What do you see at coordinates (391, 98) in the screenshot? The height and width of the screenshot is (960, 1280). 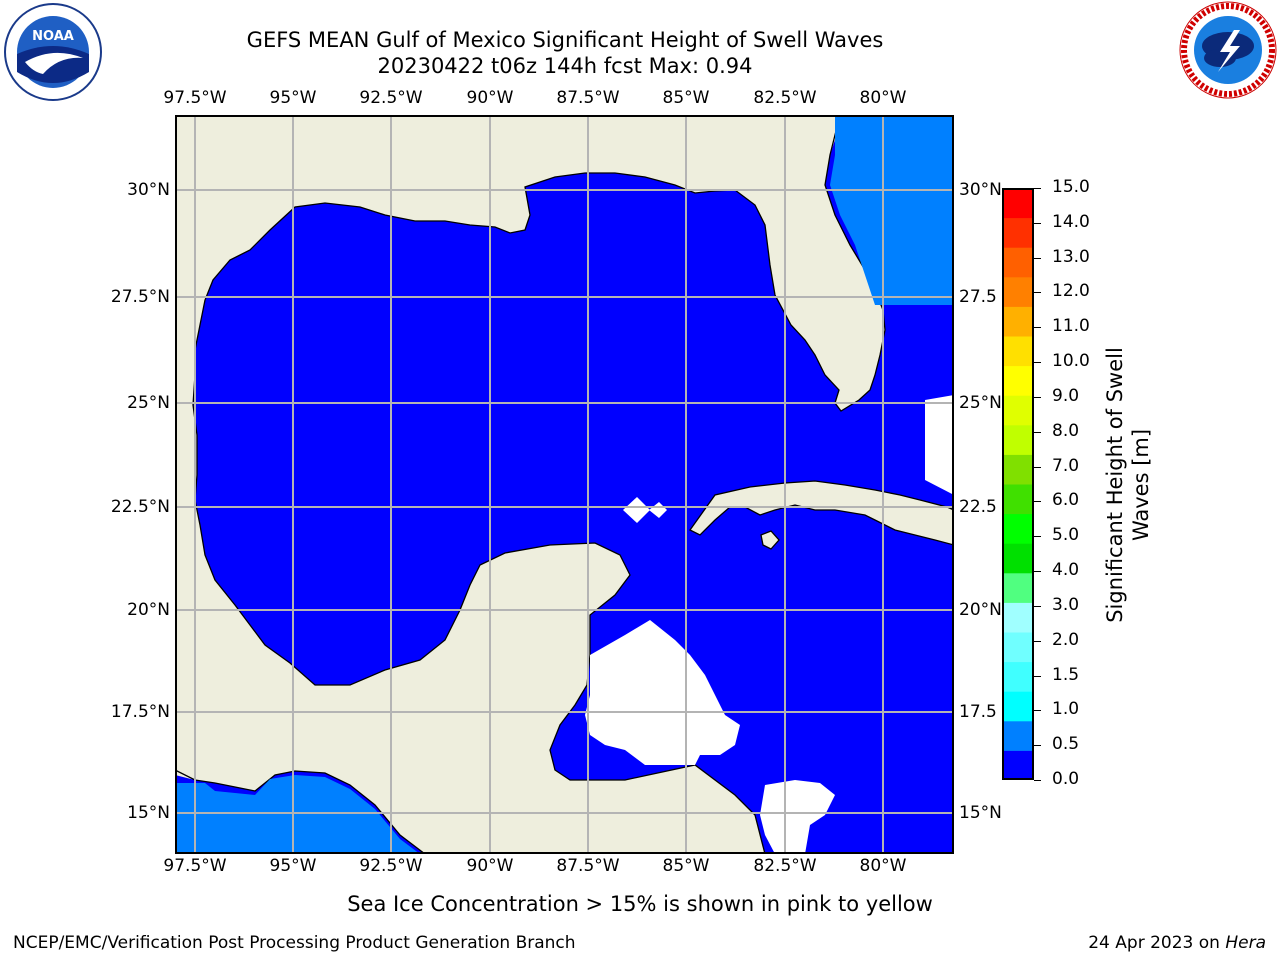 I see `lon-label-top: 92.5°W` at bounding box center [391, 98].